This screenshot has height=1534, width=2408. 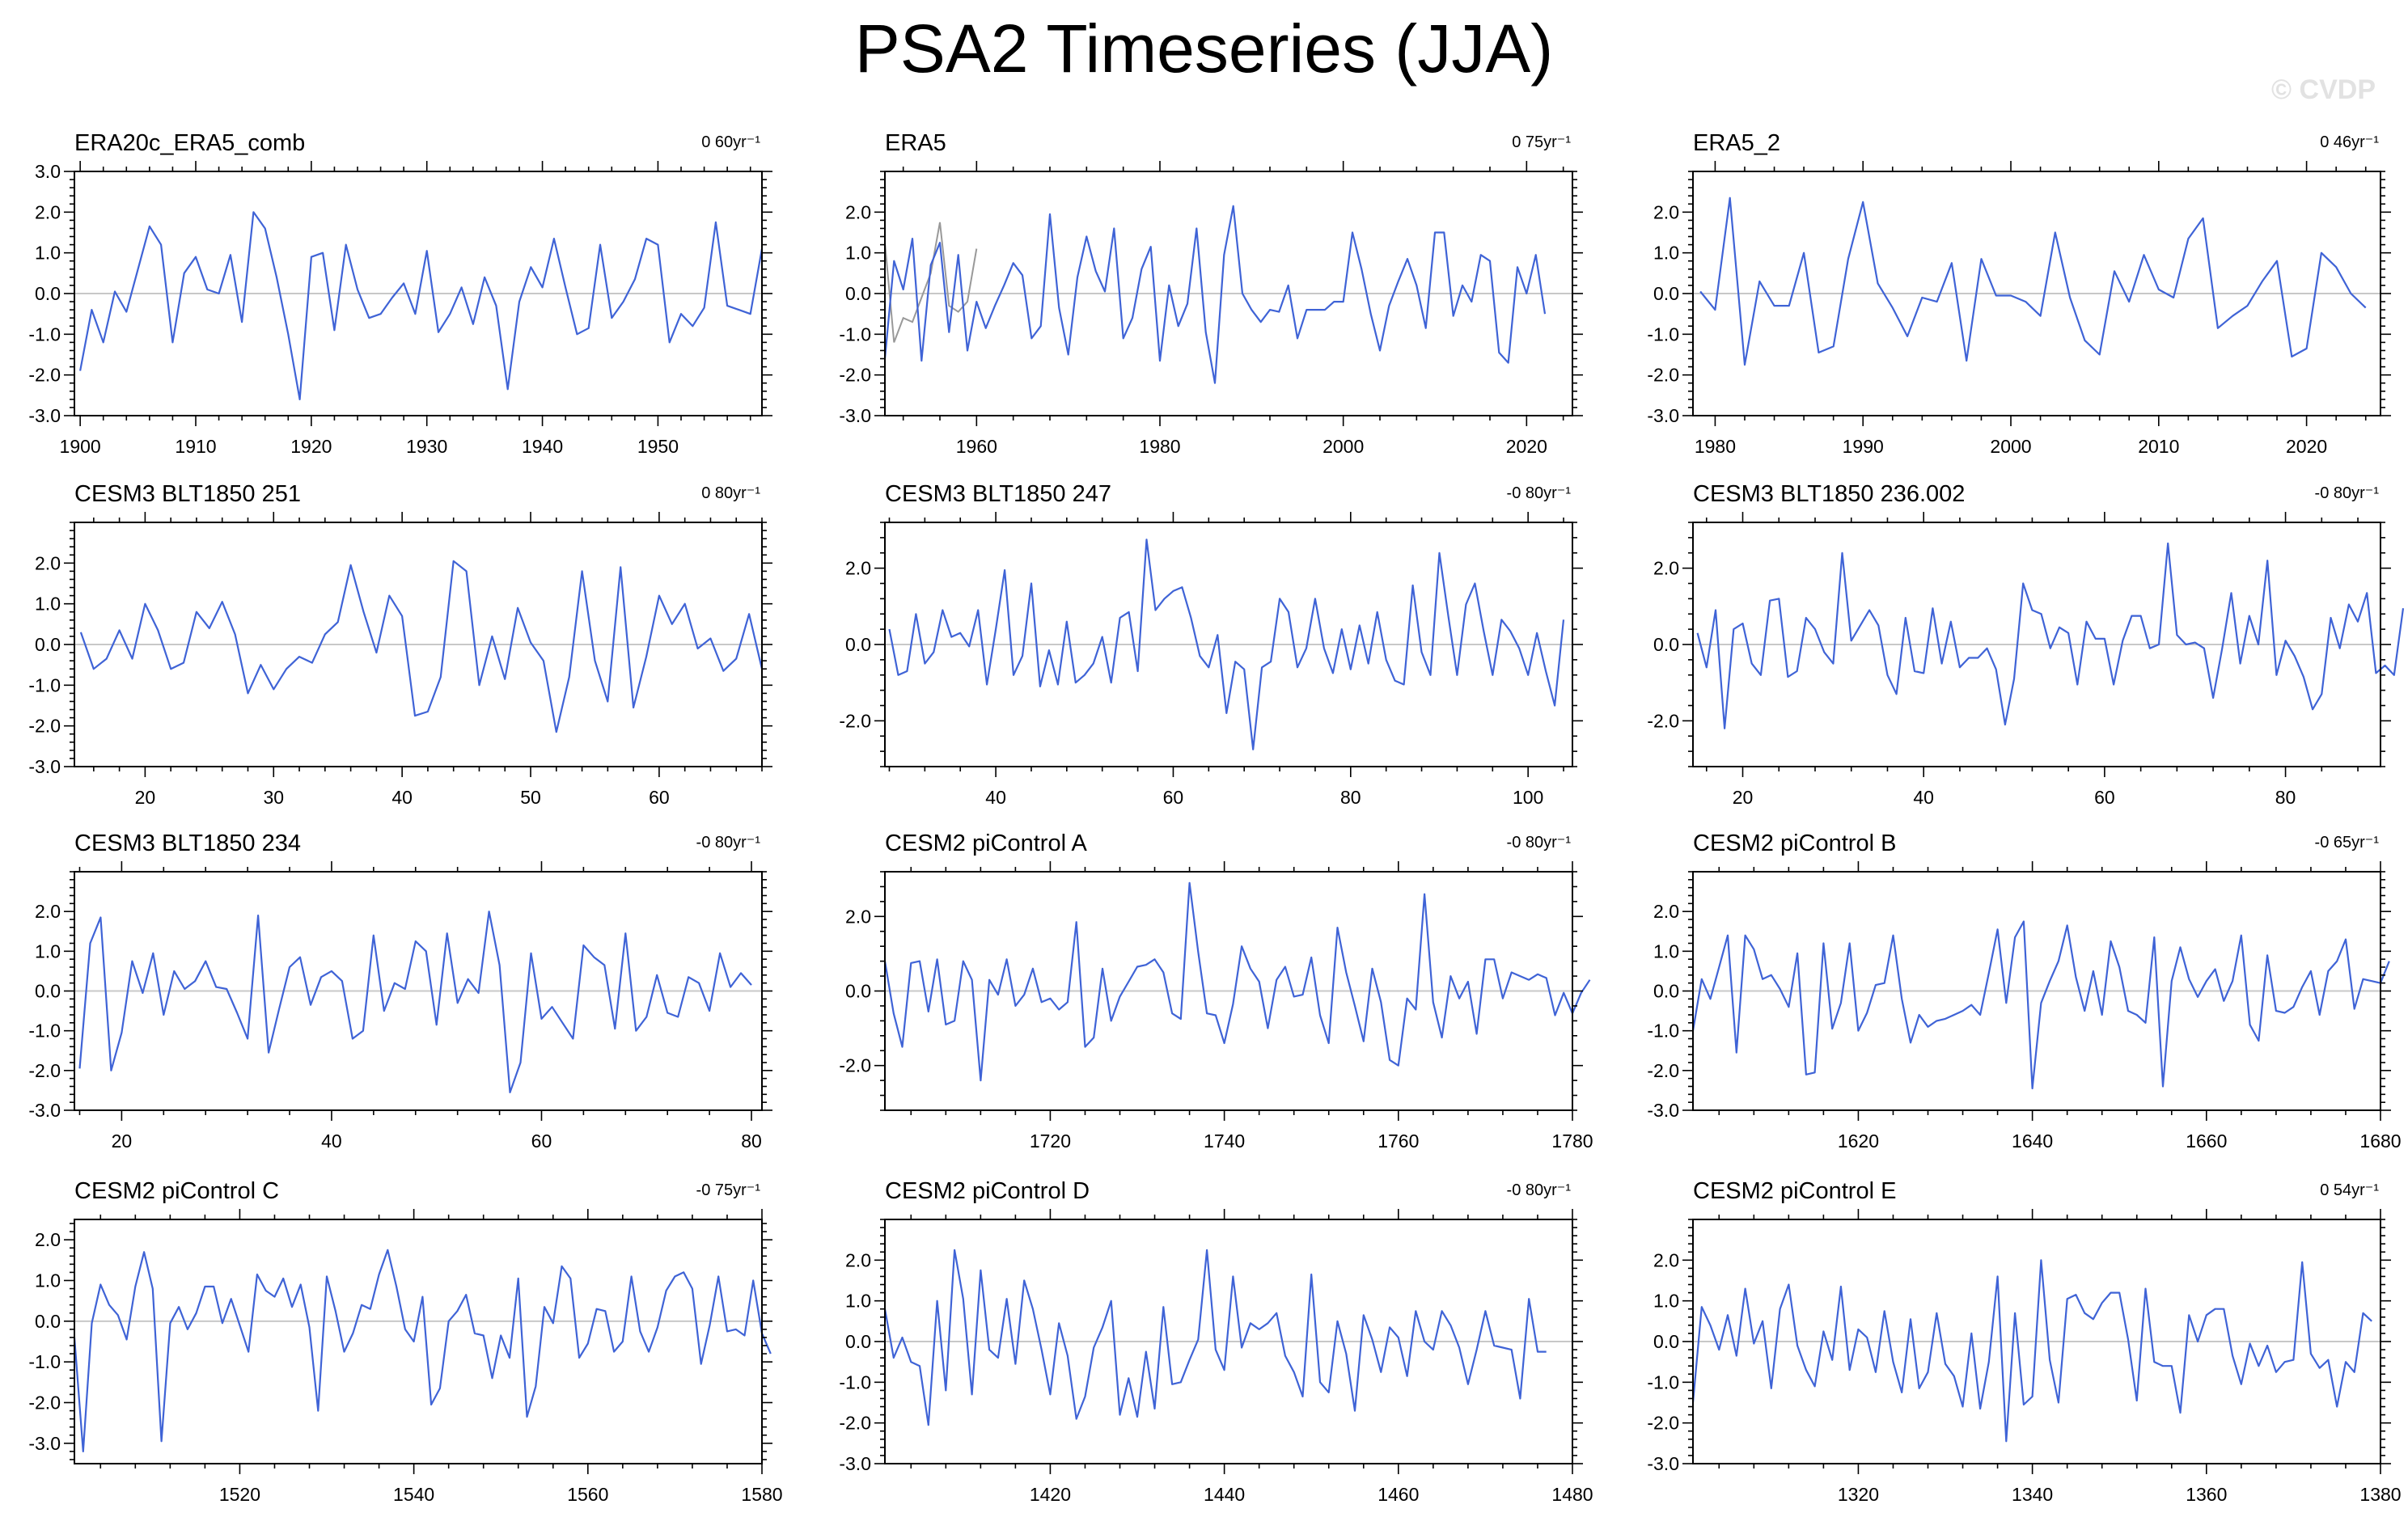 What do you see at coordinates (2158, 447) in the screenshot?
I see `x-tick-label: 2010` at bounding box center [2158, 447].